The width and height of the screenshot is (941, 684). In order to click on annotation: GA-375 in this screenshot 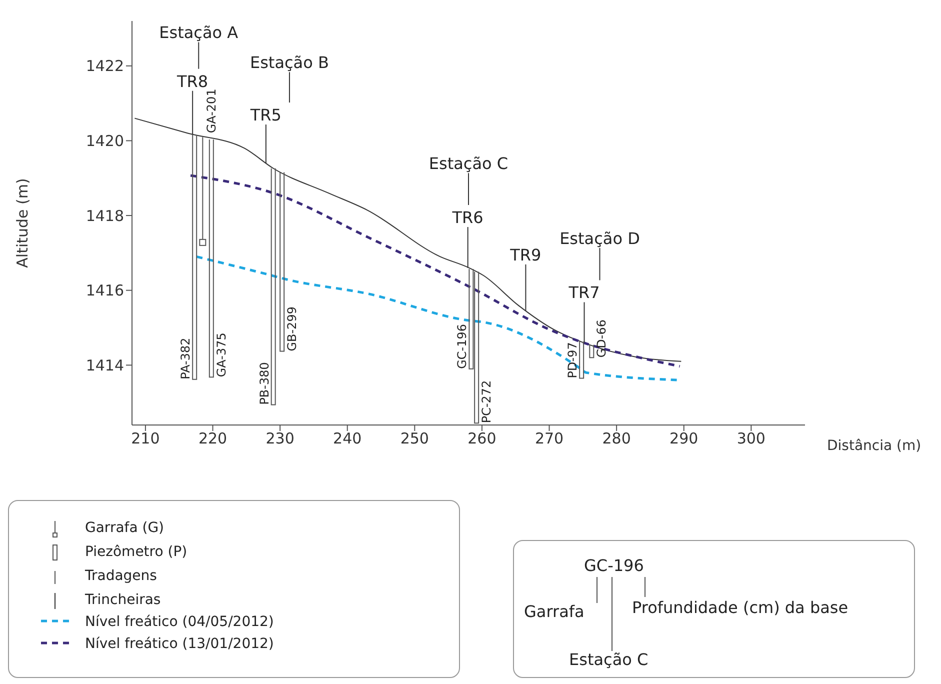, I will do `click(221, 355)`.